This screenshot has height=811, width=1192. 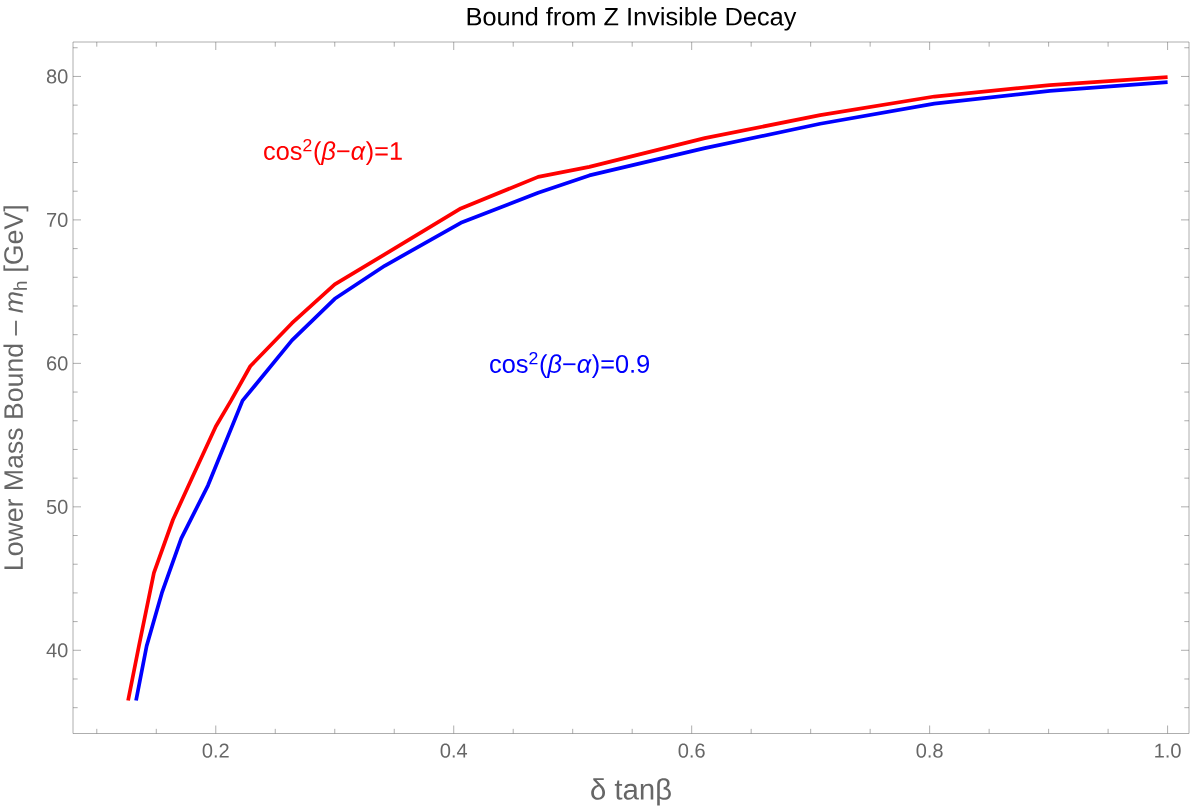 I want to click on chart-title: Bound from Z Invisible Decay, so click(x=632, y=19).